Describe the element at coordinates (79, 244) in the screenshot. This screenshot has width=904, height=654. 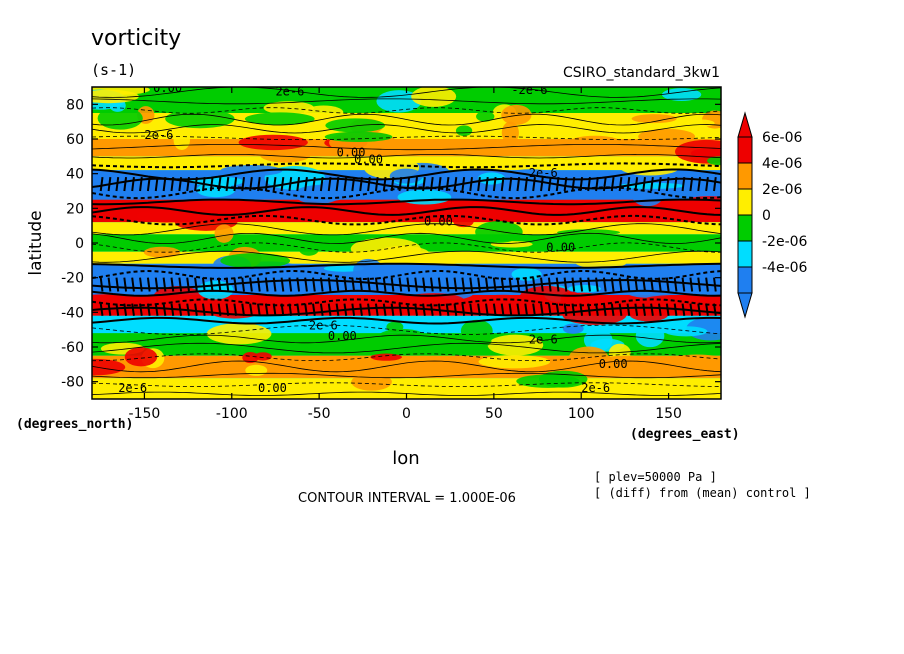
I see `y-tick-label: 0` at that location.